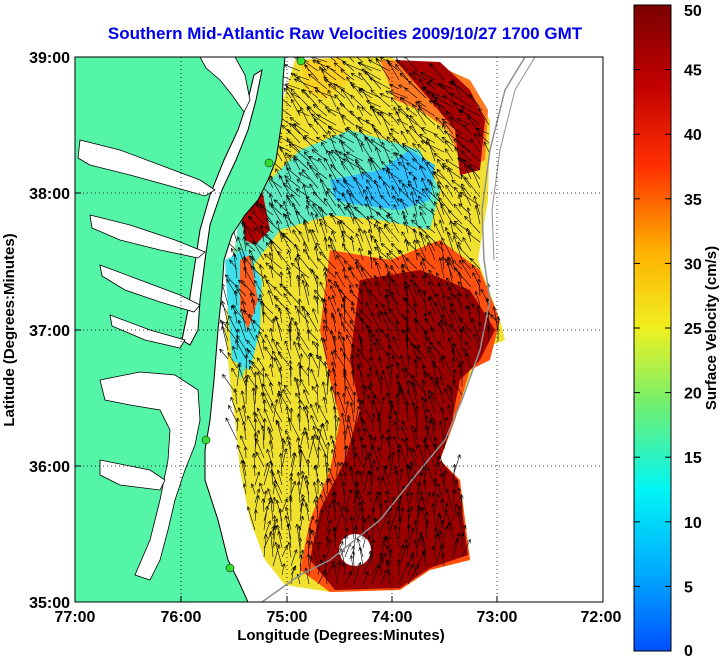  What do you see at coordinates (392, 617) in the screenshot?
I see `x-tick-label: 74:00` at bounding box center [392, 617].